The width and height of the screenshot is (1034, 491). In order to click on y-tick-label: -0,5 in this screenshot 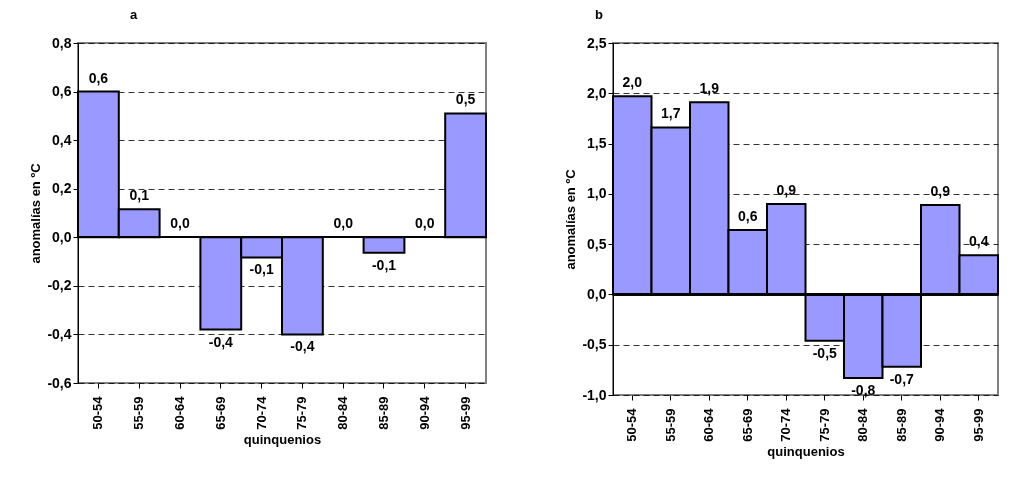, I will do `click(594, 344)`.